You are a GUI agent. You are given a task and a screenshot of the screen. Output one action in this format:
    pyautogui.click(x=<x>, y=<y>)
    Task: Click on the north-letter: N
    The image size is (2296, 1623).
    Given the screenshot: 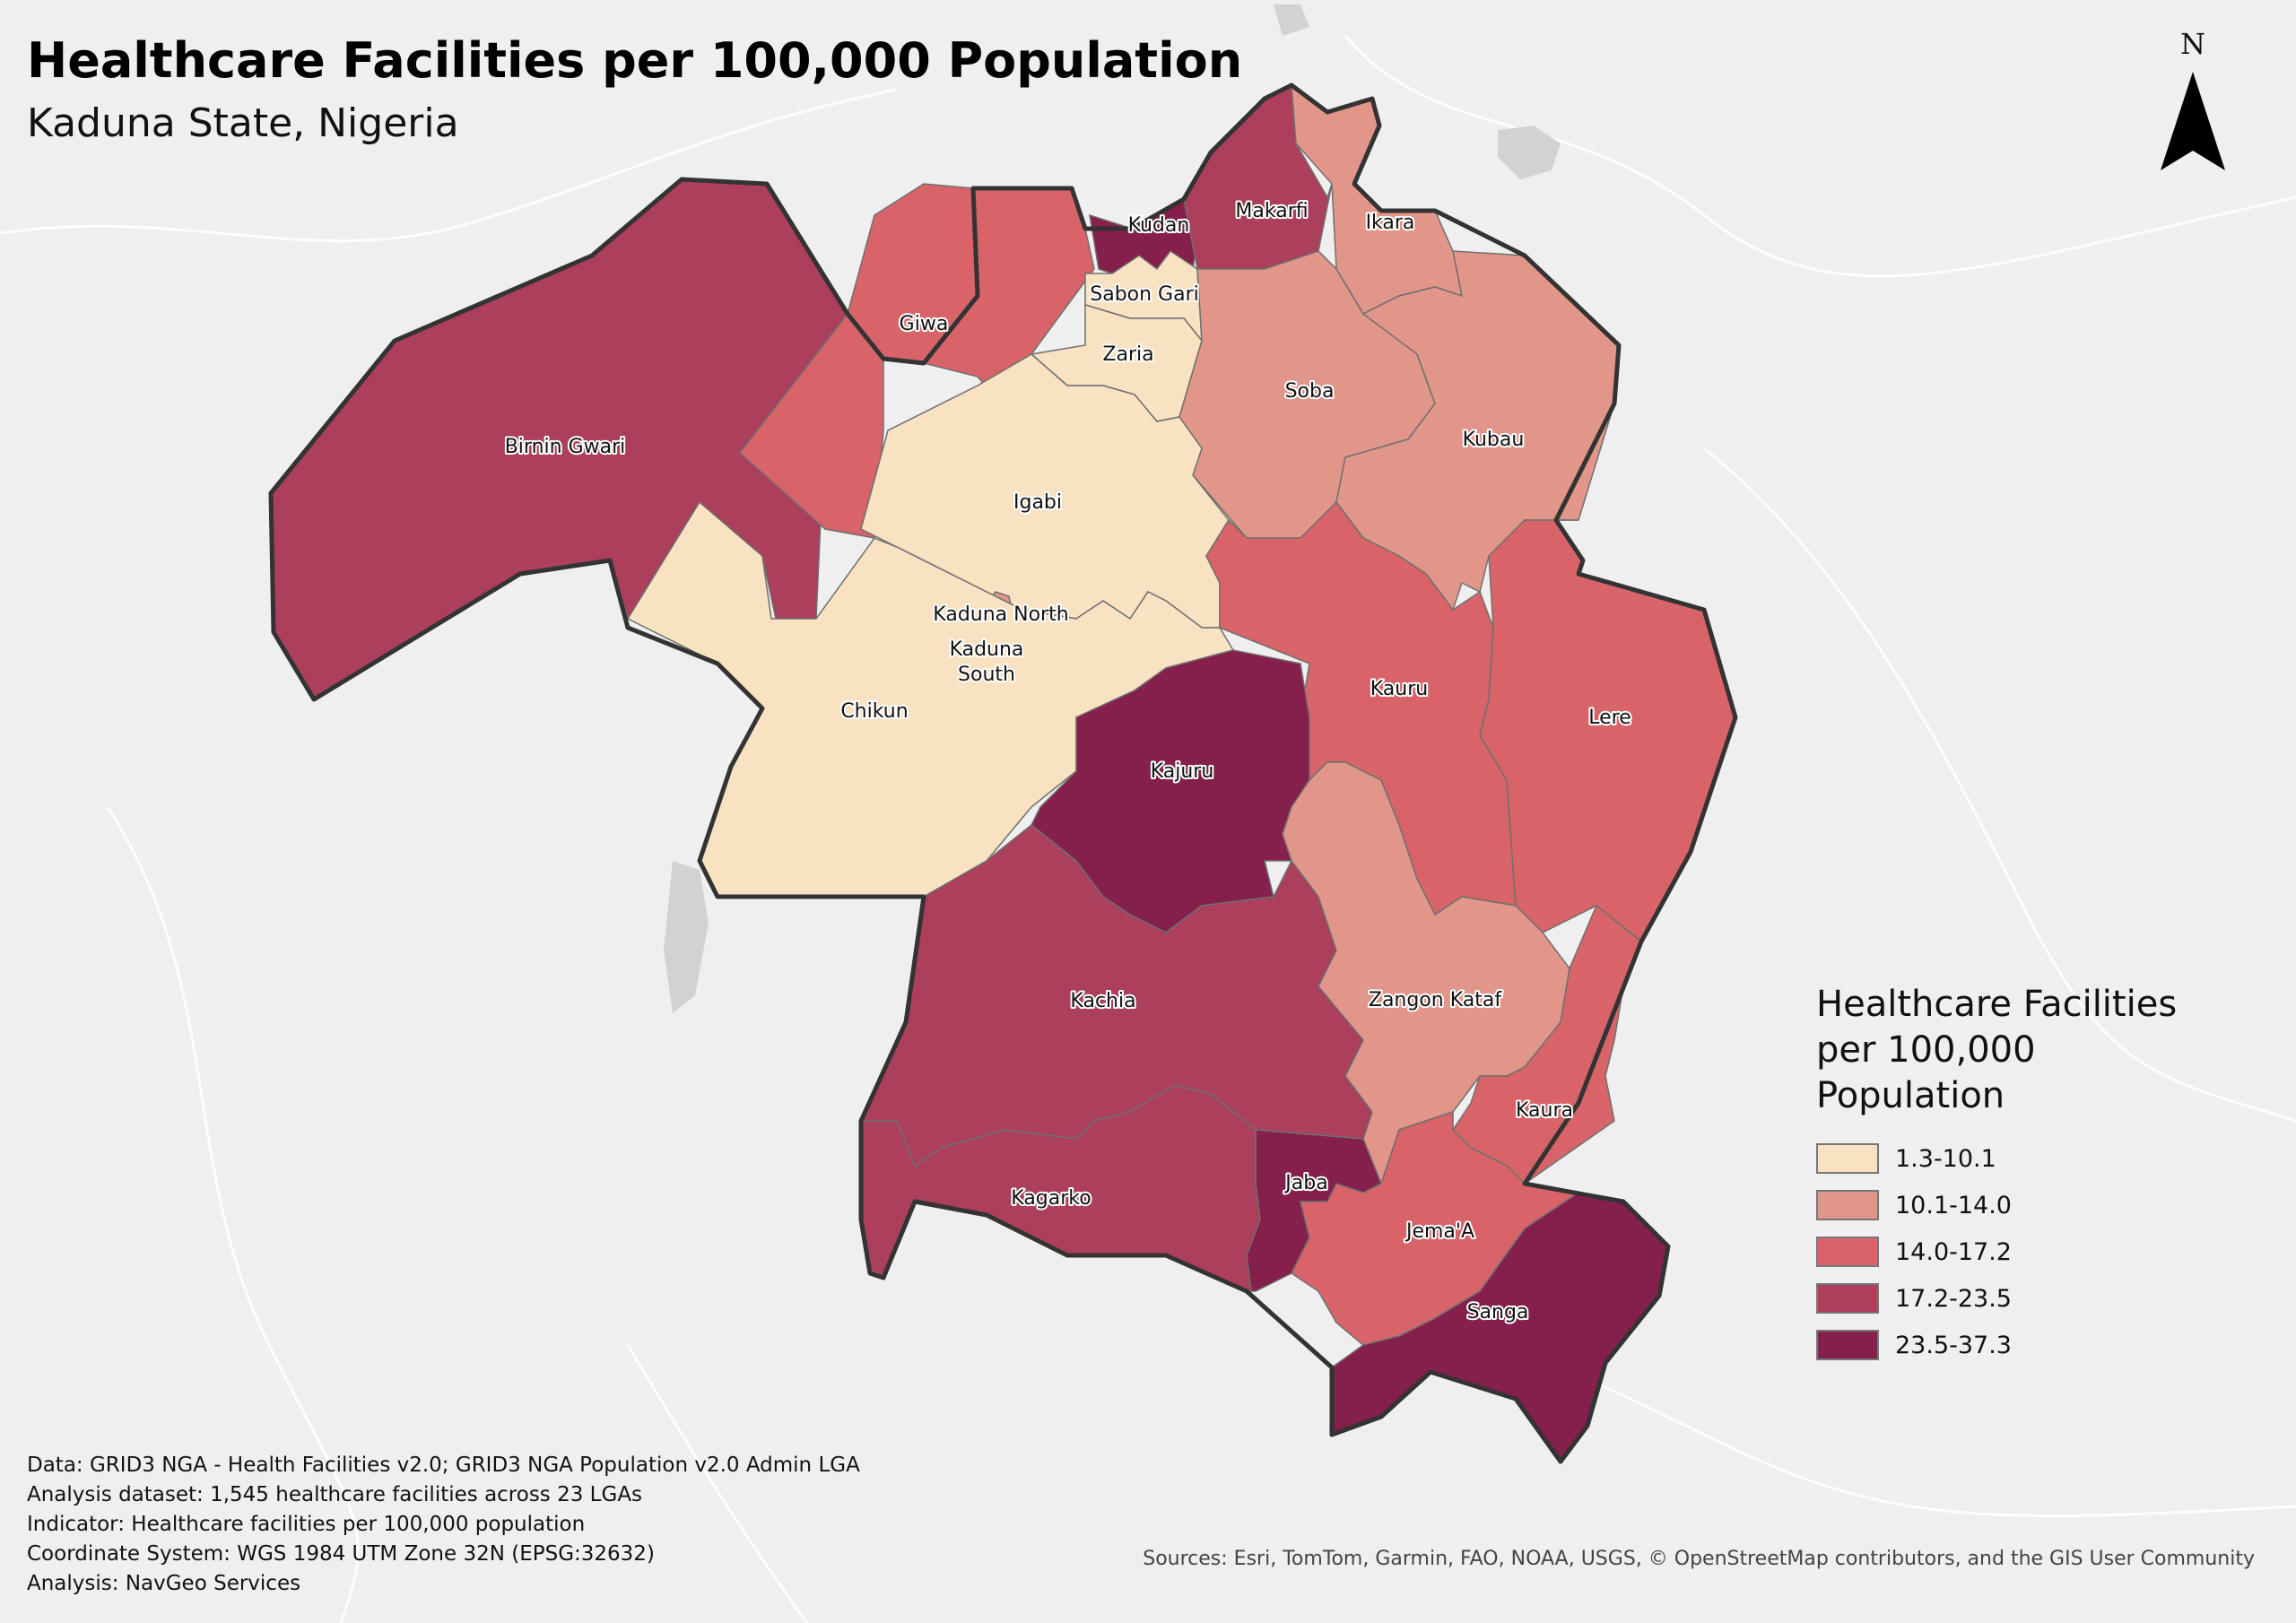 What is the action you would take?
    pyautogui.click(x=2192, y=44)
    